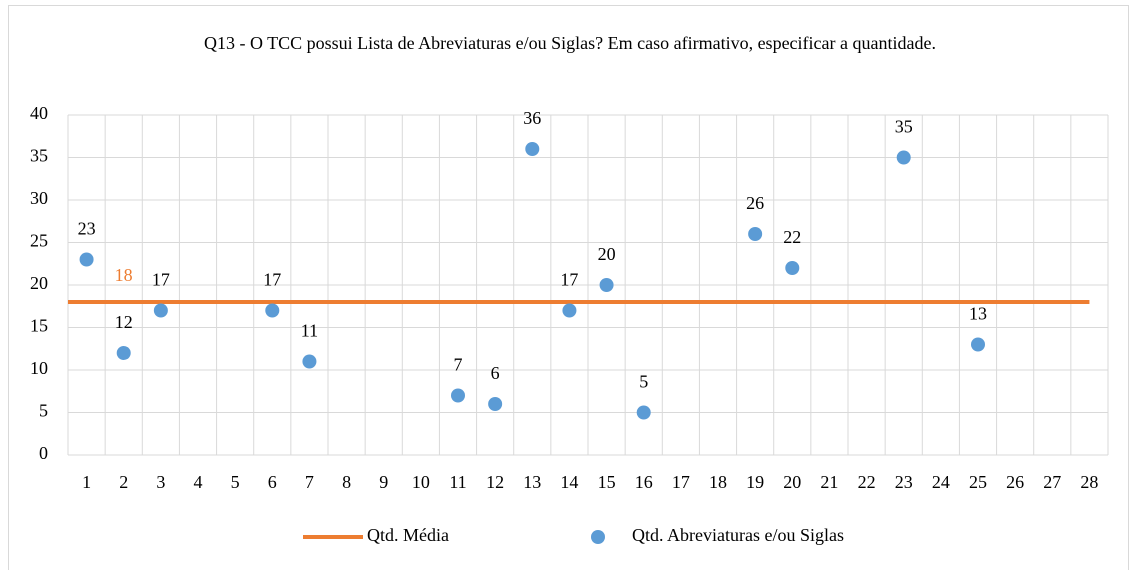  What do you see at coordinates (87, 229) in the screenshot?
I see `data-label: 23` at bounding box center [87, 229].